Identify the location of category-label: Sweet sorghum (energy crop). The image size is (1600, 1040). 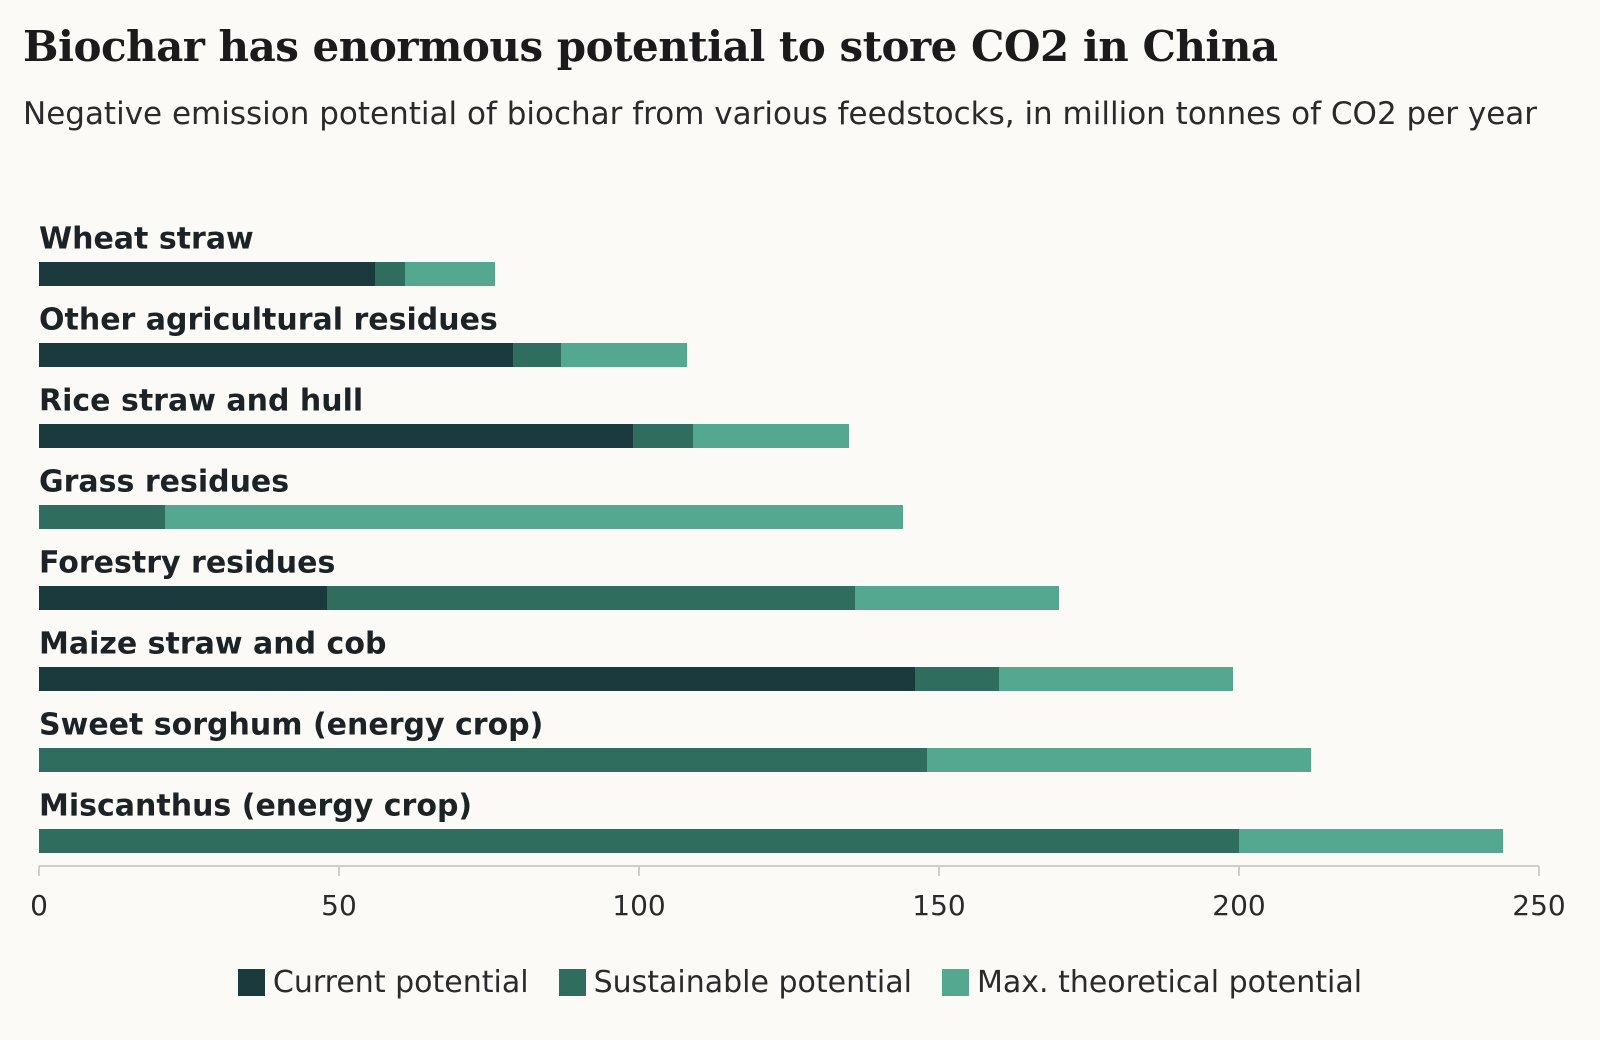
(291, 725).